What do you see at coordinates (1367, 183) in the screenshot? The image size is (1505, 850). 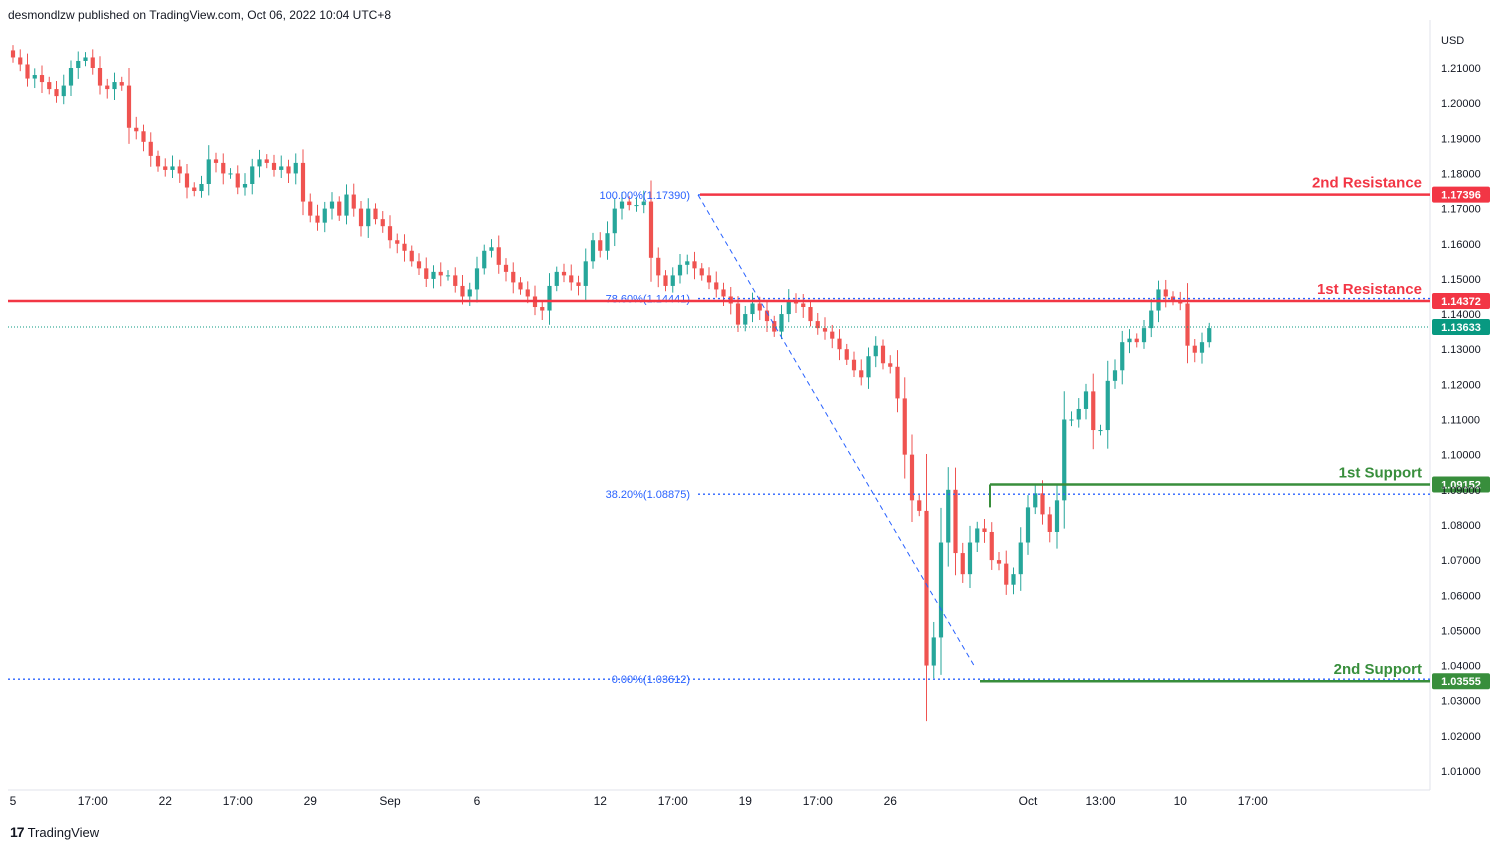 I see `level-name-label: 2nd Resistance` at bounding box center [1367, 183].